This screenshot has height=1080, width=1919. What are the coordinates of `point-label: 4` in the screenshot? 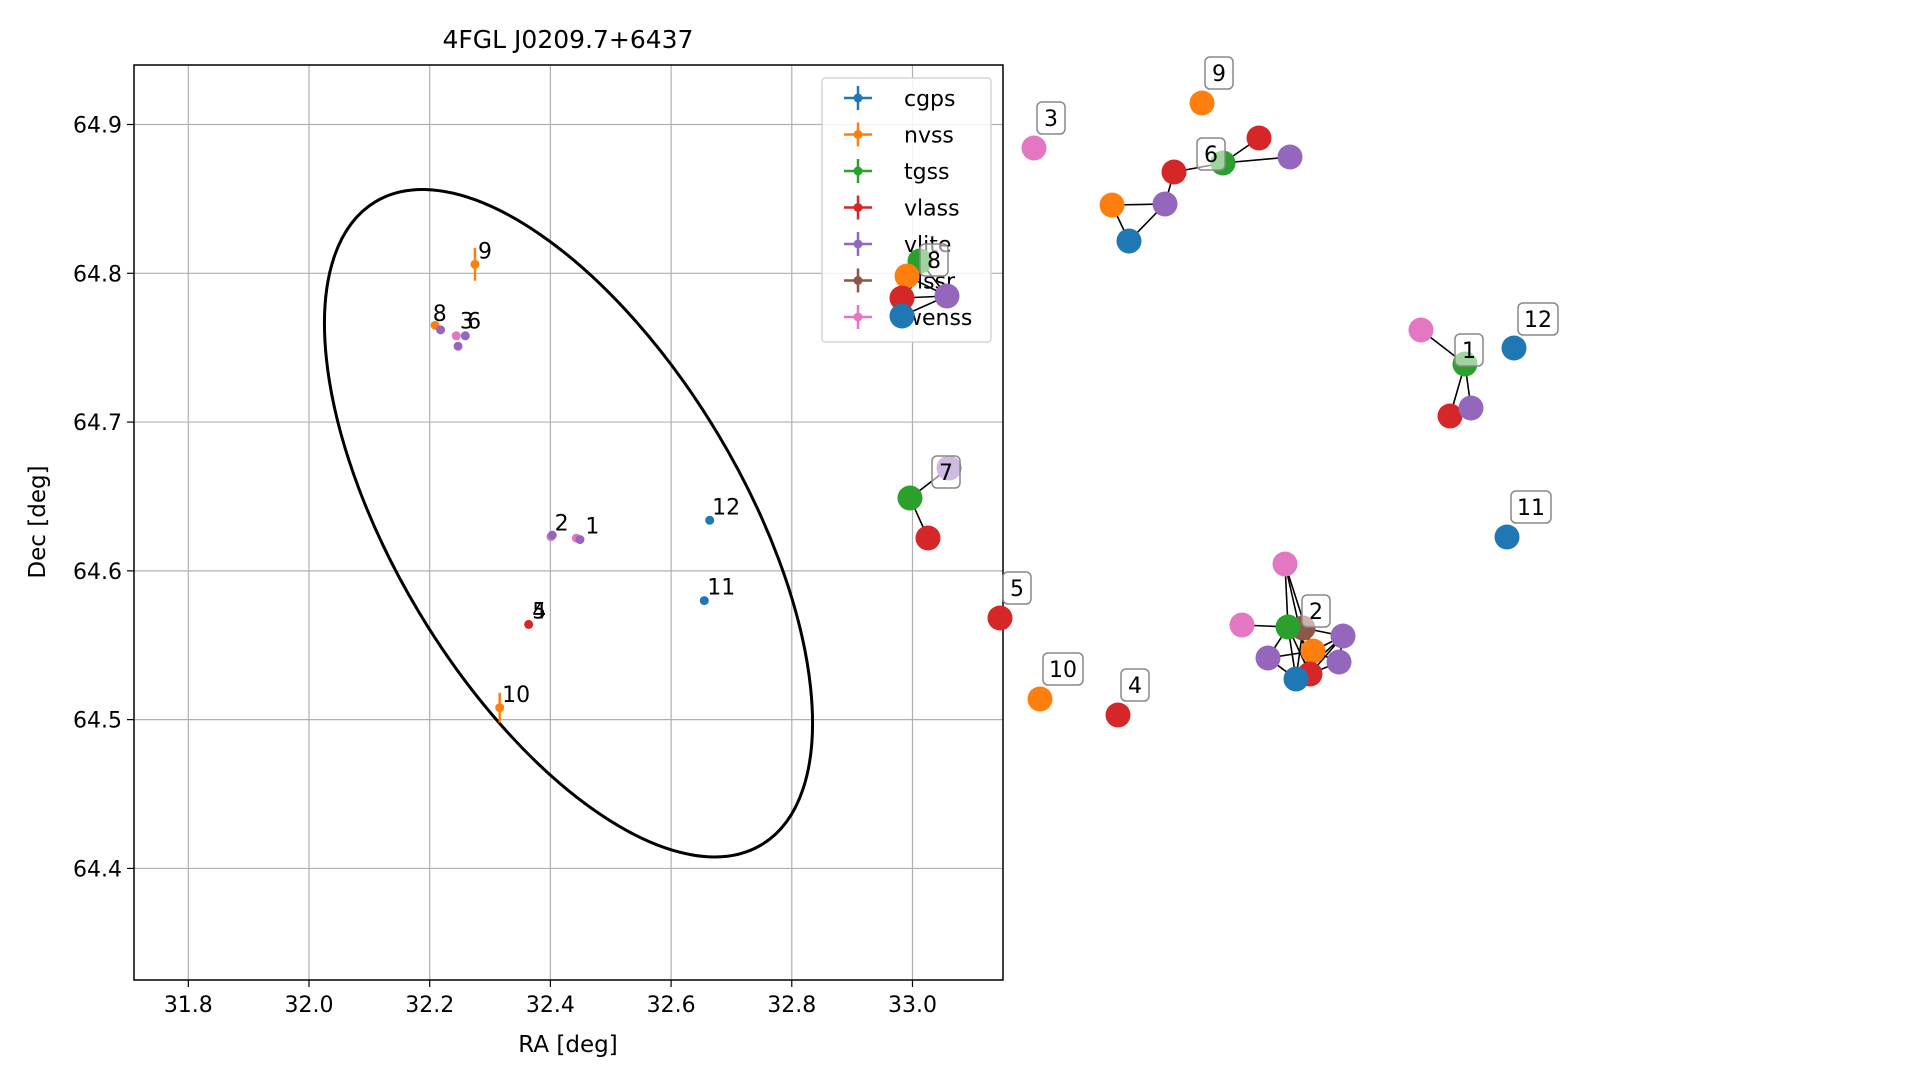 It's located at (539, 611).